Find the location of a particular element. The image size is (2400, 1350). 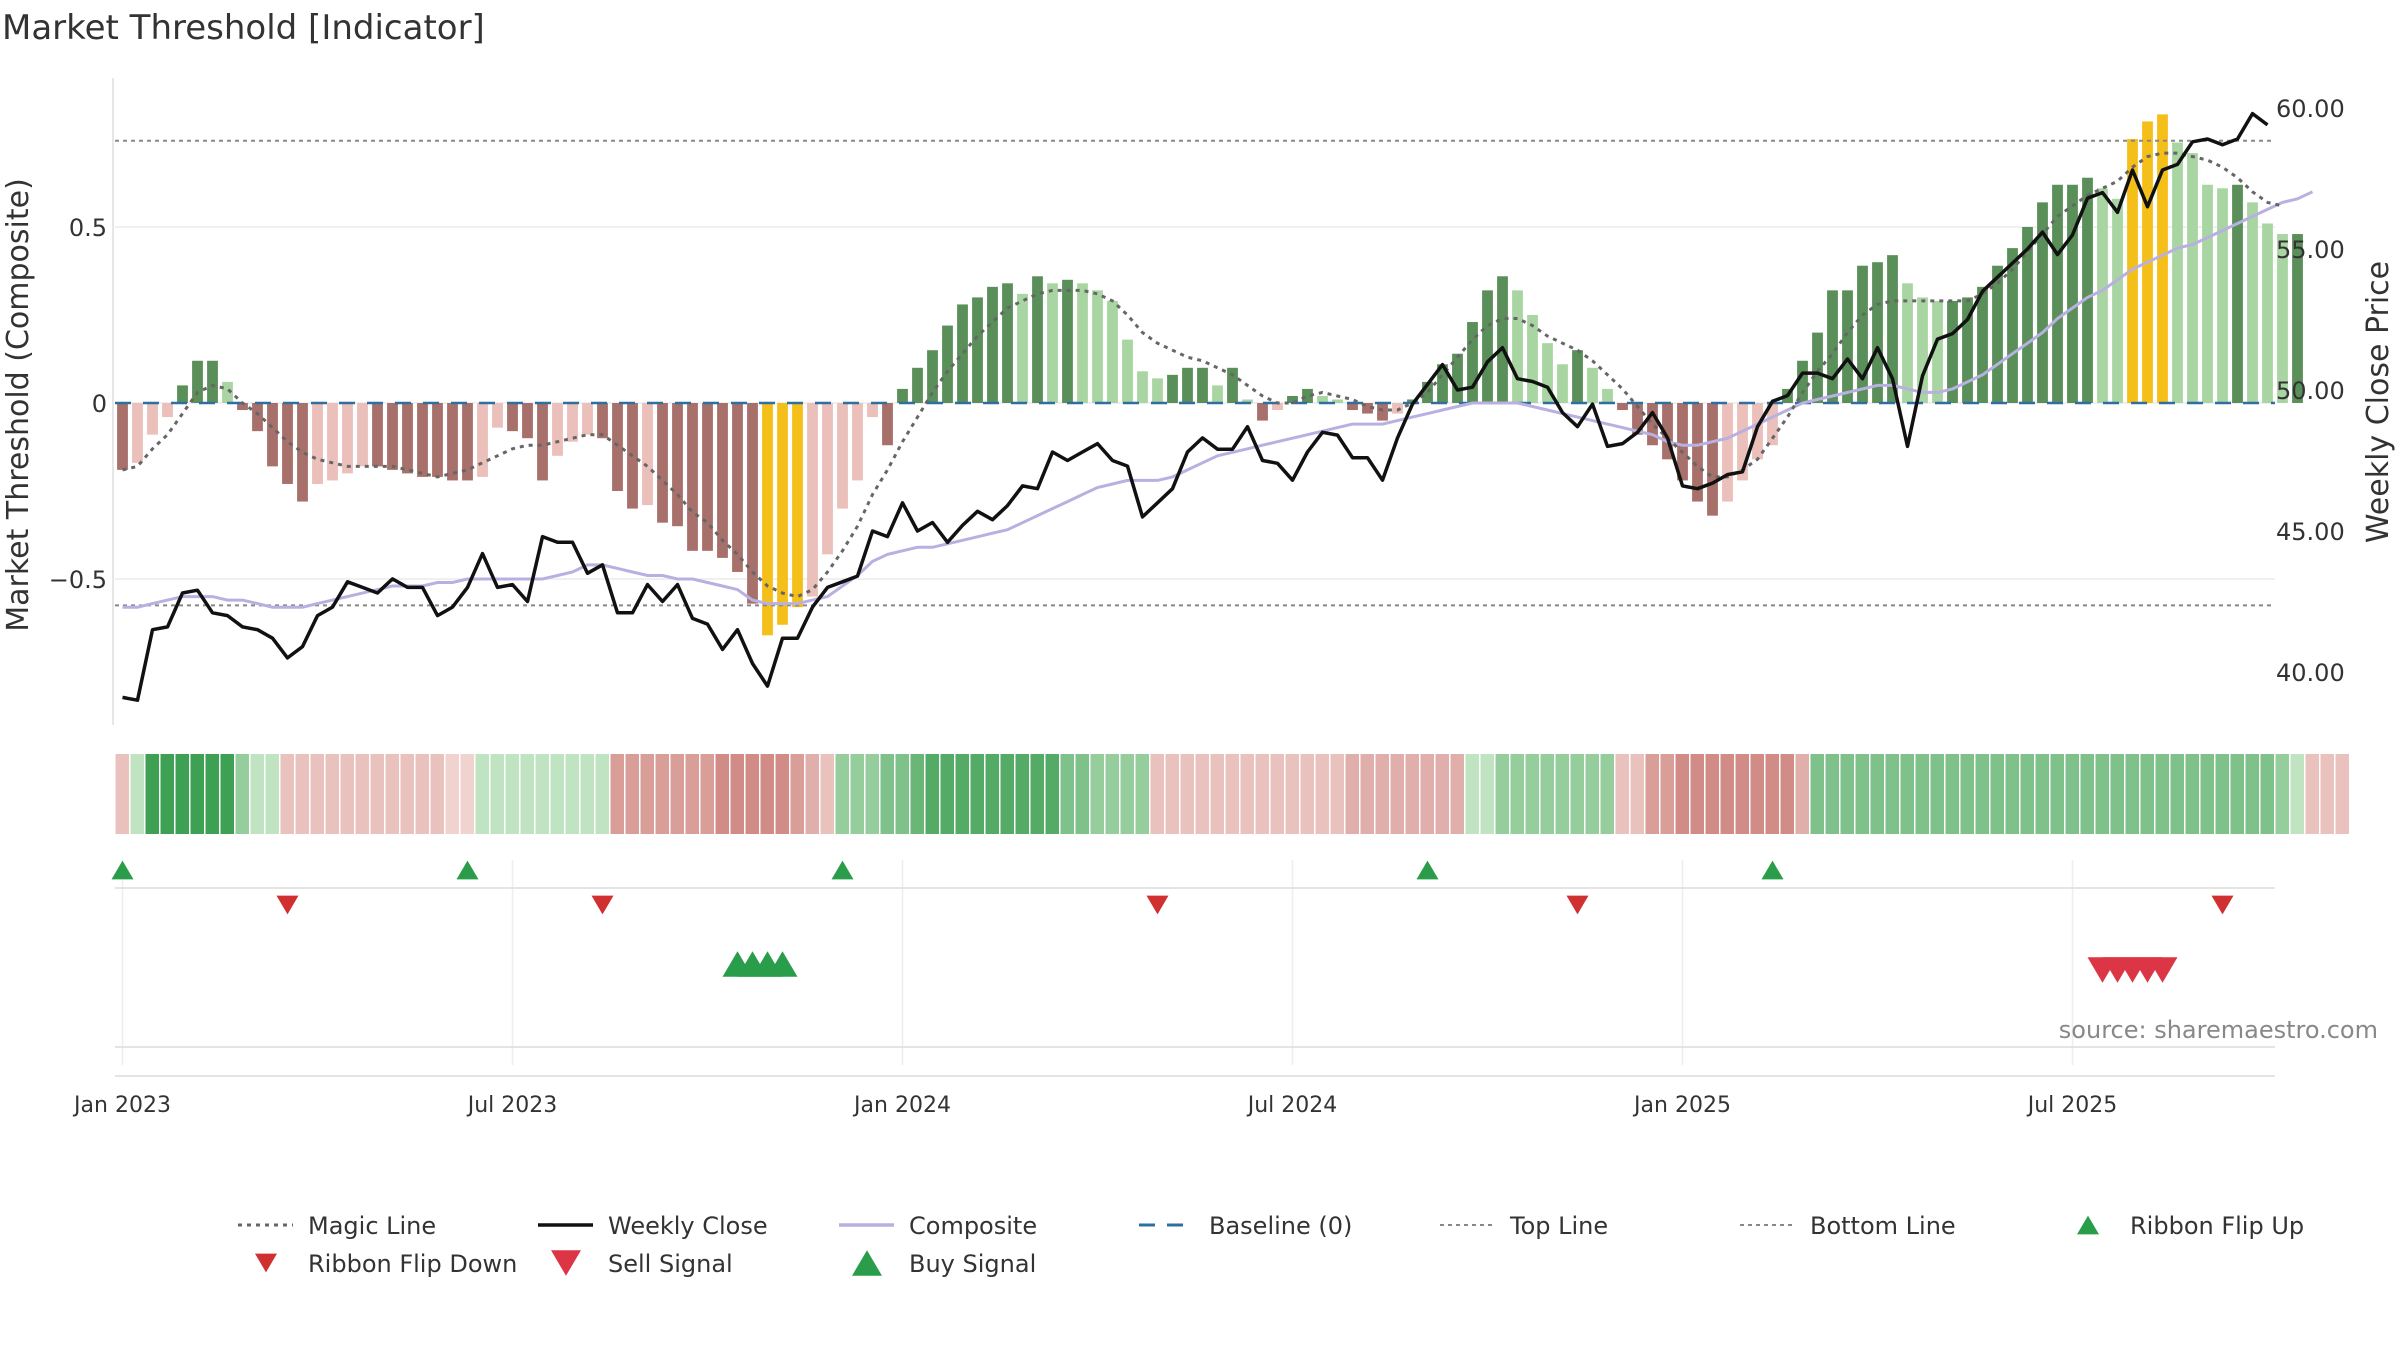

source-label: source: sharemaestro.com is located at coordinates (2218, 1030).